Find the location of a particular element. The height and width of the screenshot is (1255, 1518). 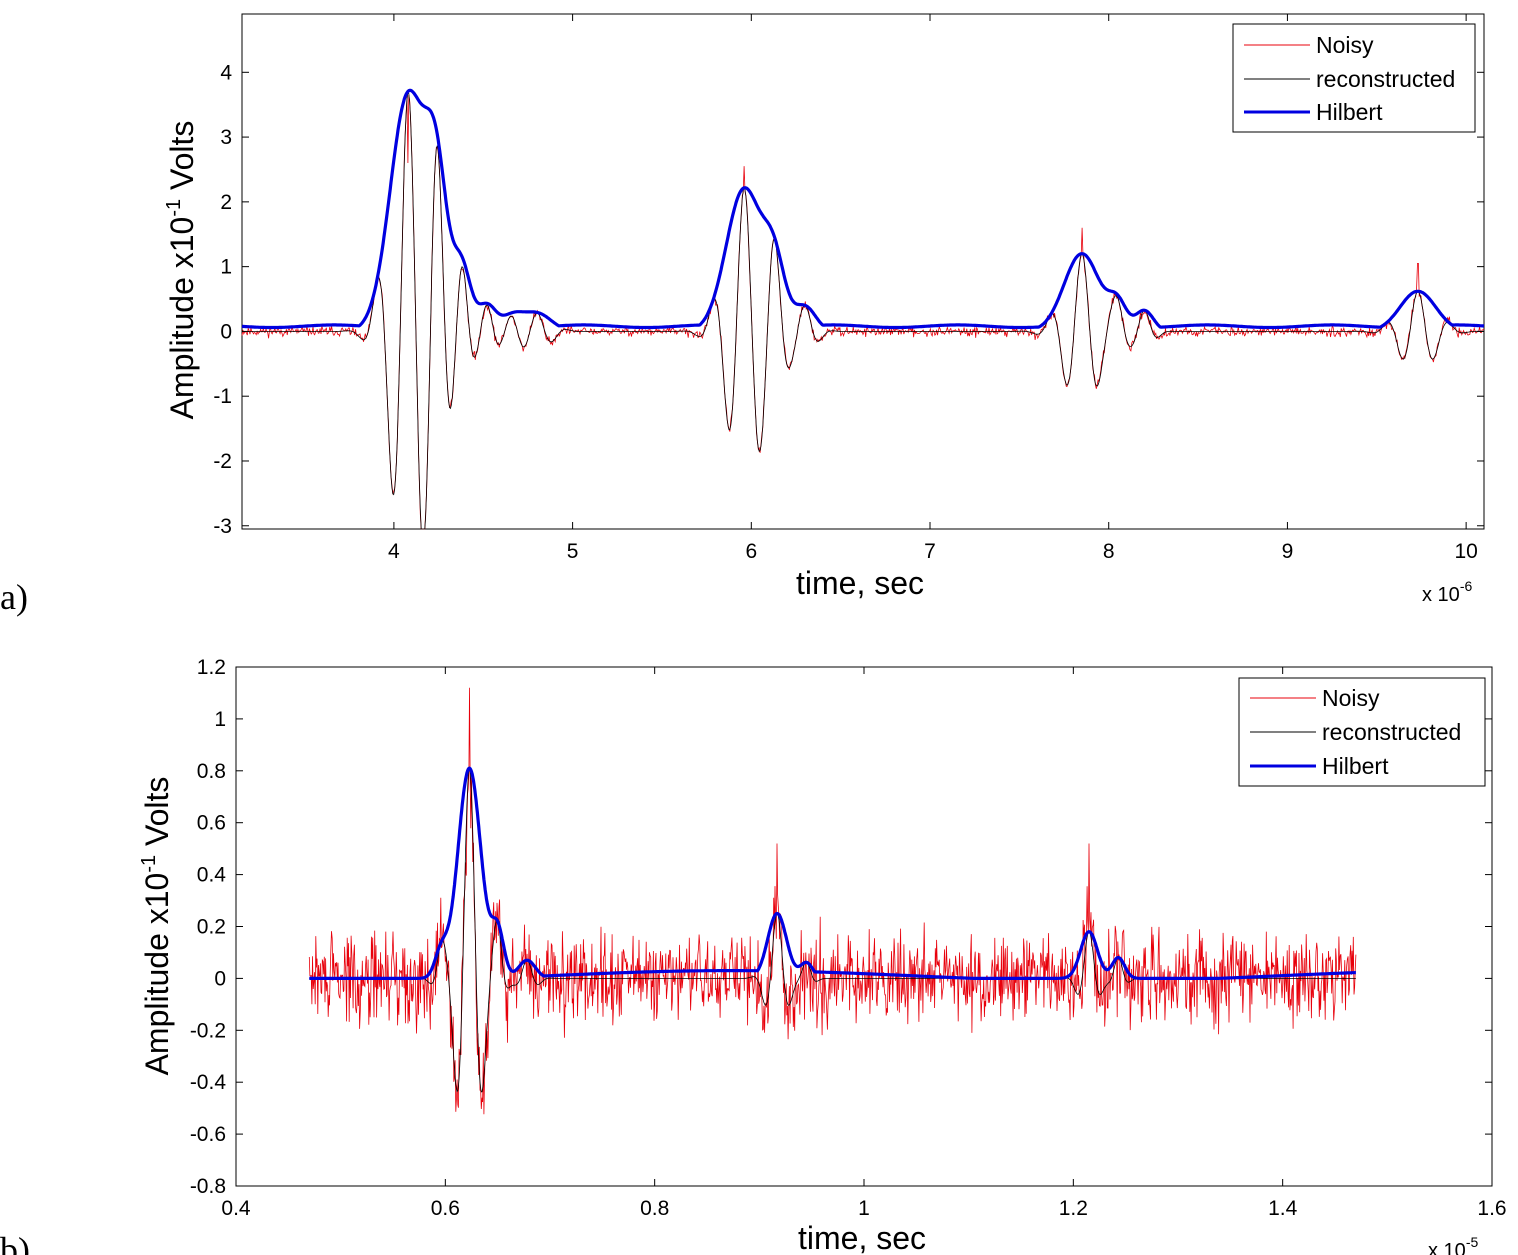

y-label-space-b is located at coordinates (157, 850).